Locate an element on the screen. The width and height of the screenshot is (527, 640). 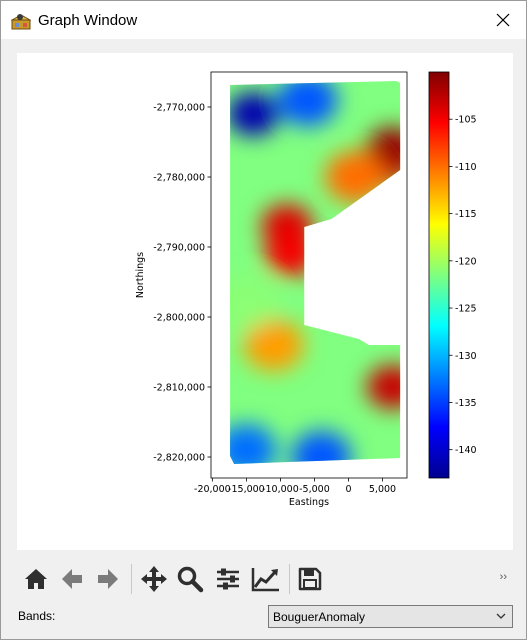
back-button is located at coordinates (72, 579).